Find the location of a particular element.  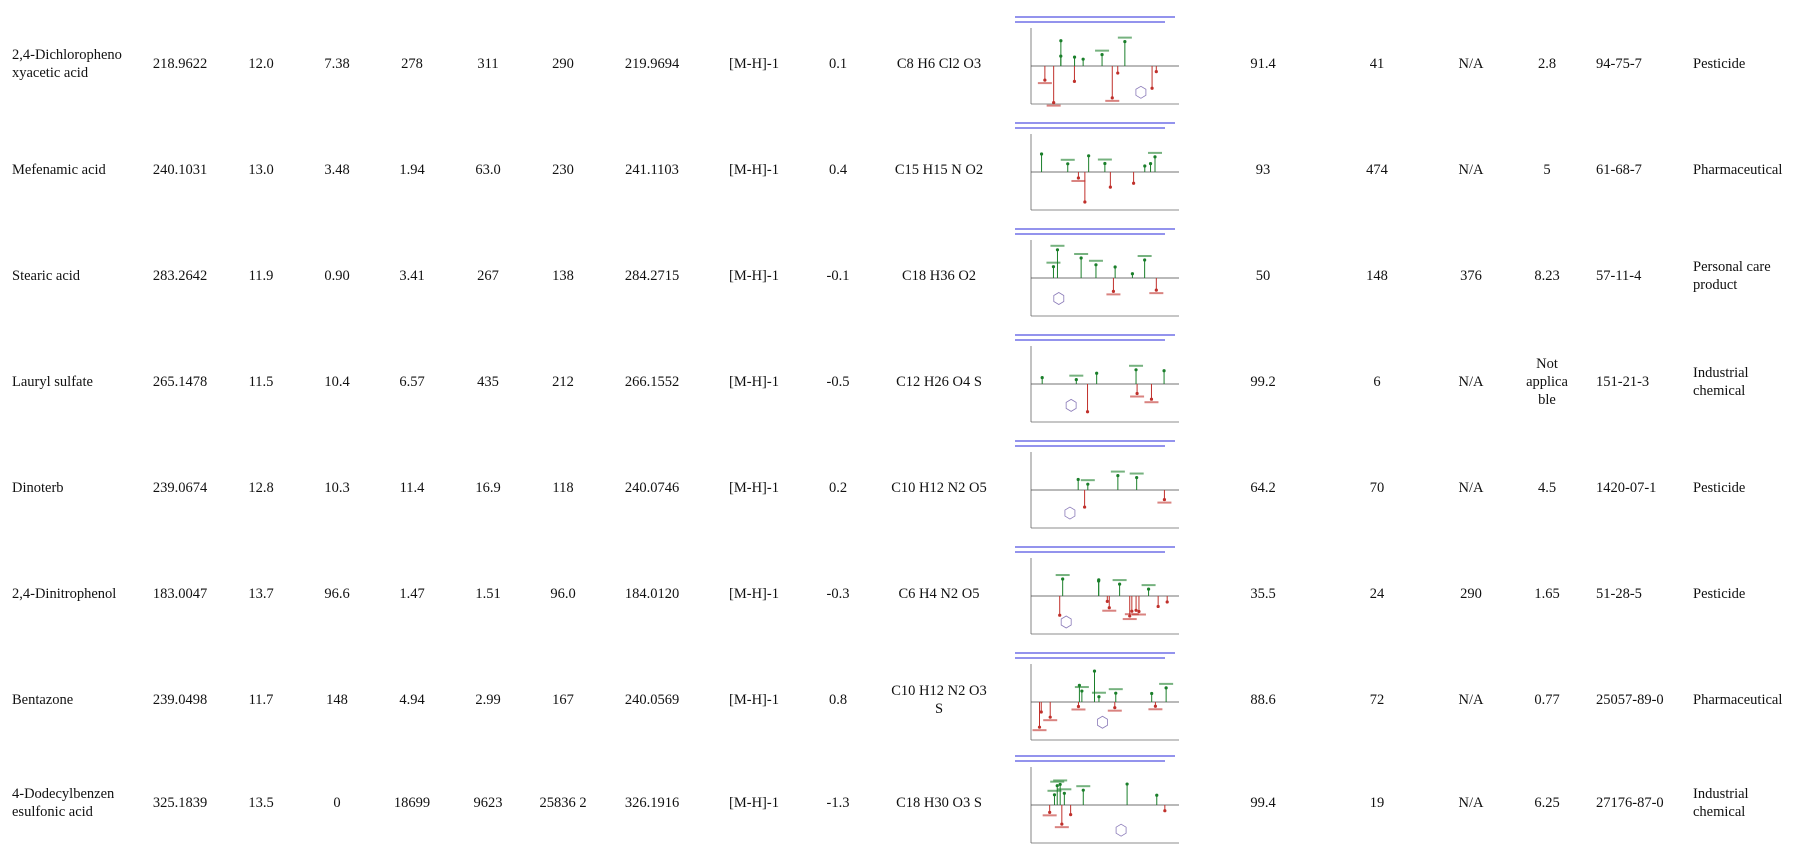

value-b: 3.41 is located at coordinates (412, 276).